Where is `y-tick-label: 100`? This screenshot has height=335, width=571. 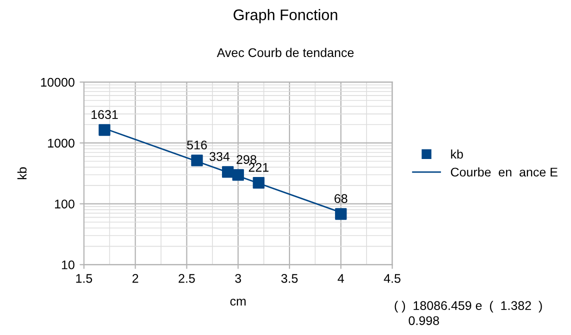
y-tick-label: 100 is located at coordinates (64, 204).